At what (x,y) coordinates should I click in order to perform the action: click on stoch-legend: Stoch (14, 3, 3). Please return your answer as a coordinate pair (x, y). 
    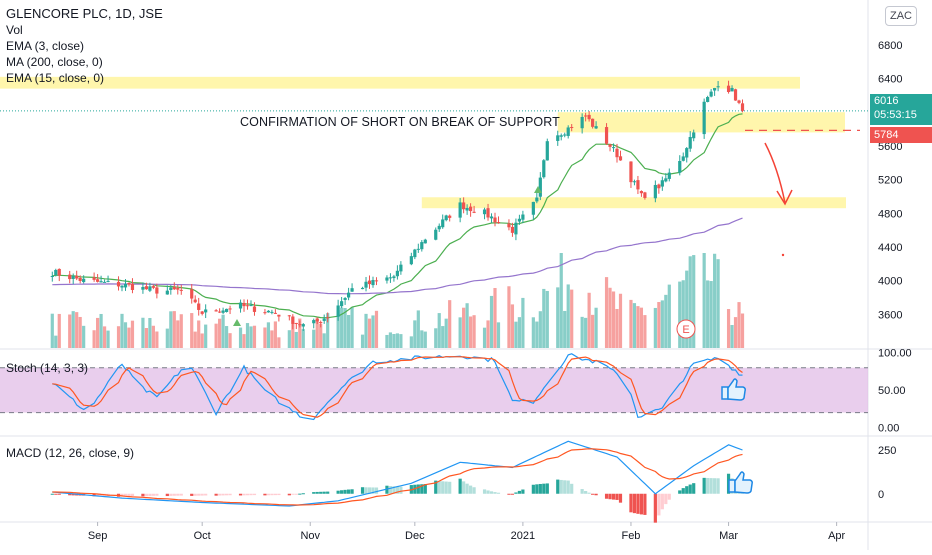
    Looking at the image, I should click on (47, 368).